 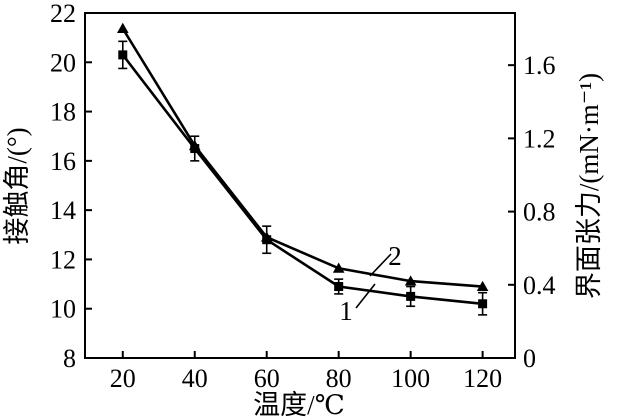 What do you see at coordinates (539, 285) in the screenshot?
I see `right-axis-tick-label: 0.4` at bounding box center [539, 285].